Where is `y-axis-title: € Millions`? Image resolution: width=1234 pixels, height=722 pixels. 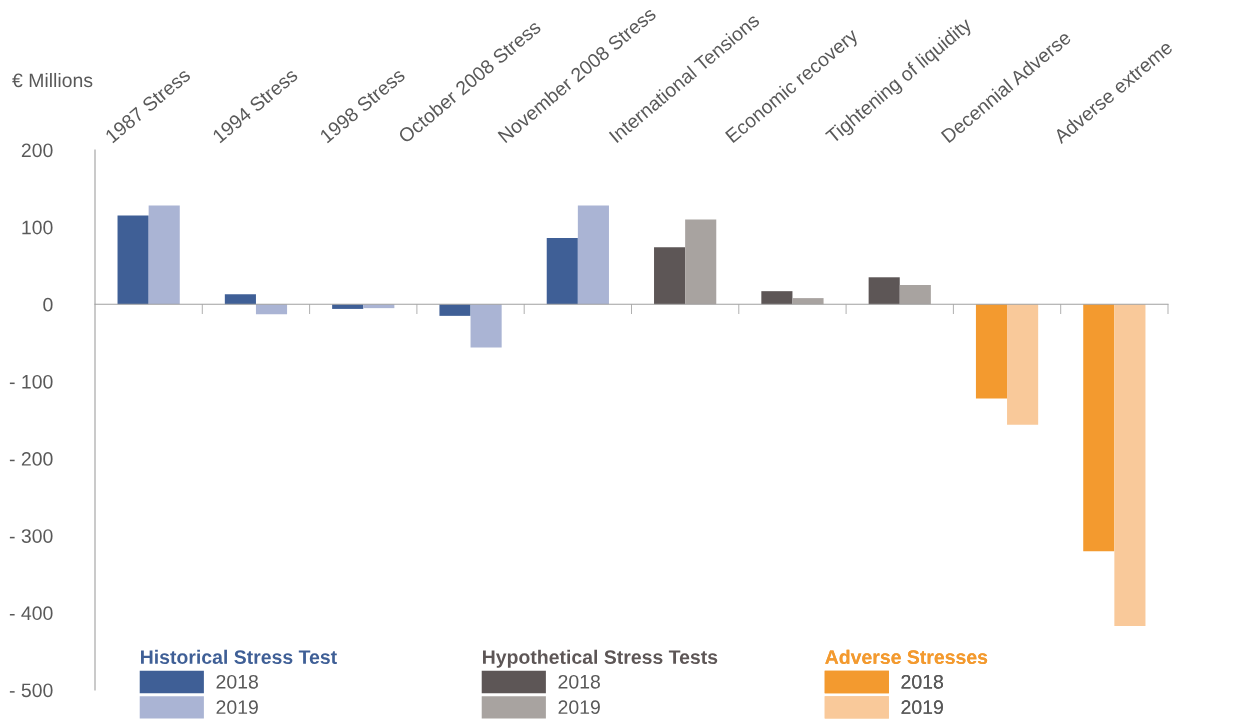 y-axis-title: € Millions is located at coordinates (52, 80).